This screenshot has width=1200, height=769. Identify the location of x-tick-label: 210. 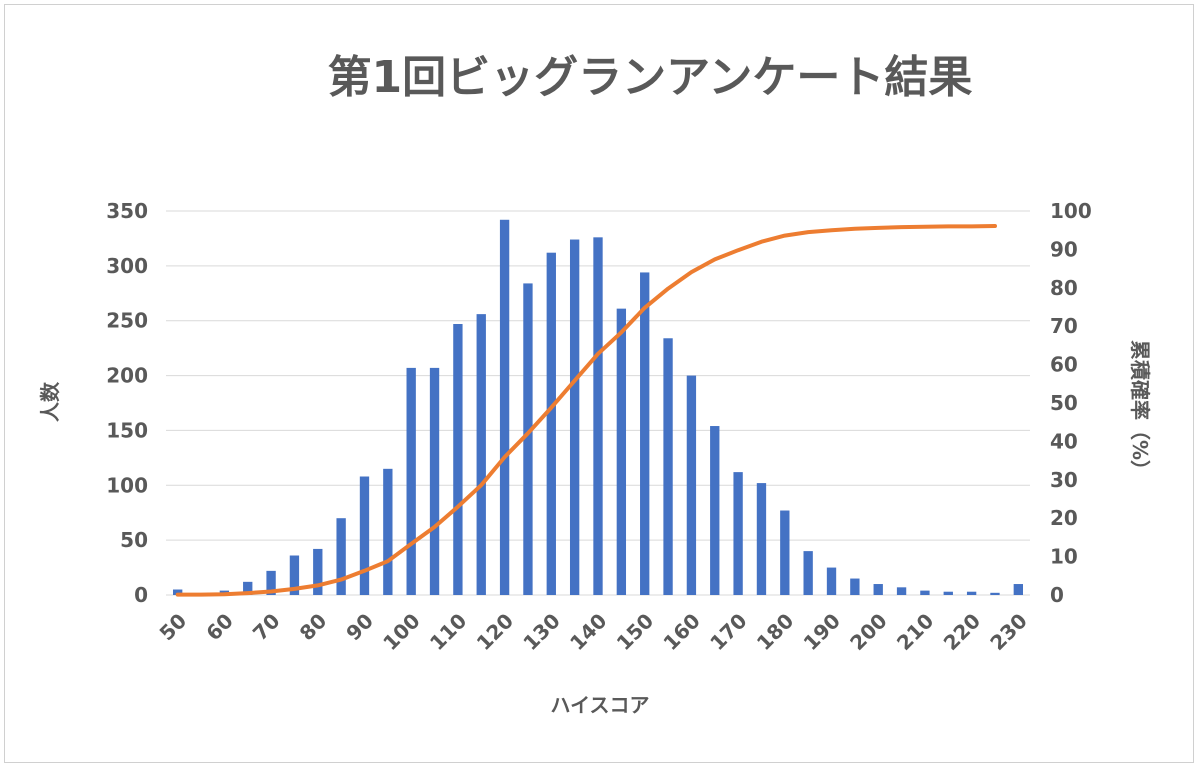
(915, 632).